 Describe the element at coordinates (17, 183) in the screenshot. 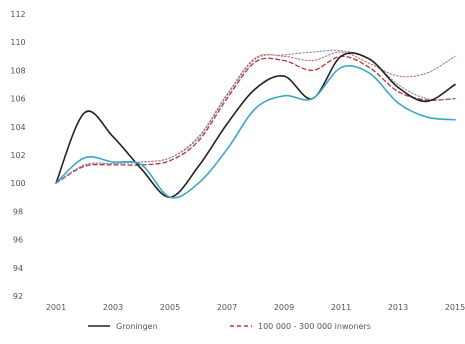

I see `y-tick-label: 100` at that location.